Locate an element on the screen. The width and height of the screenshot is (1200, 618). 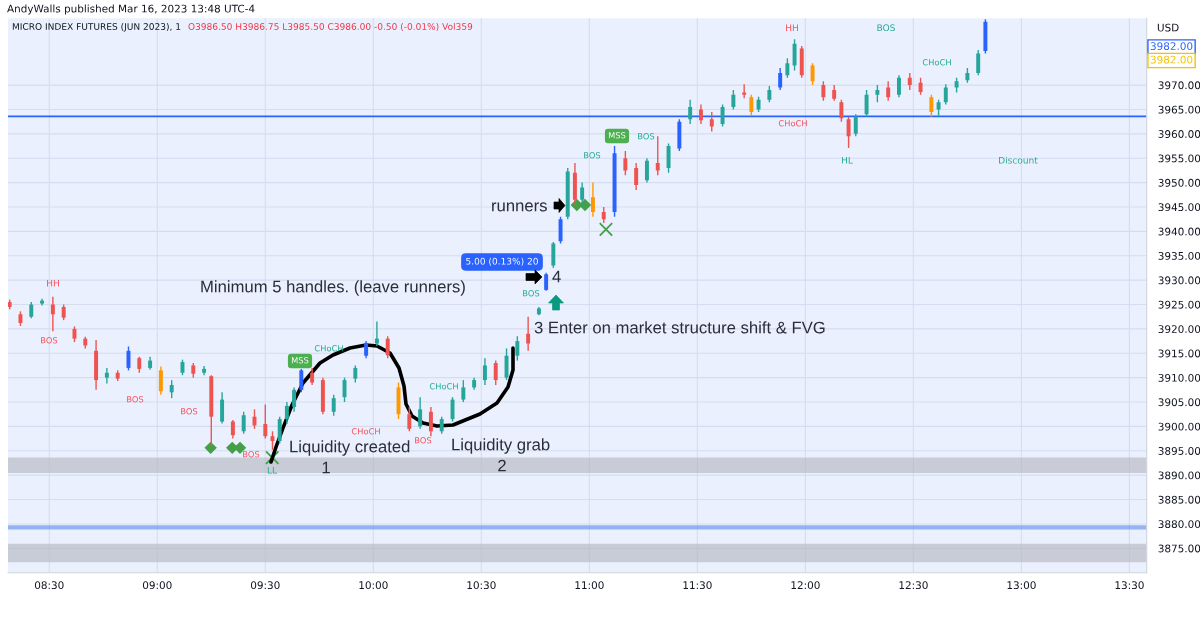
y-tick-label: 3880.00 is located at coordinates (1179, 524).